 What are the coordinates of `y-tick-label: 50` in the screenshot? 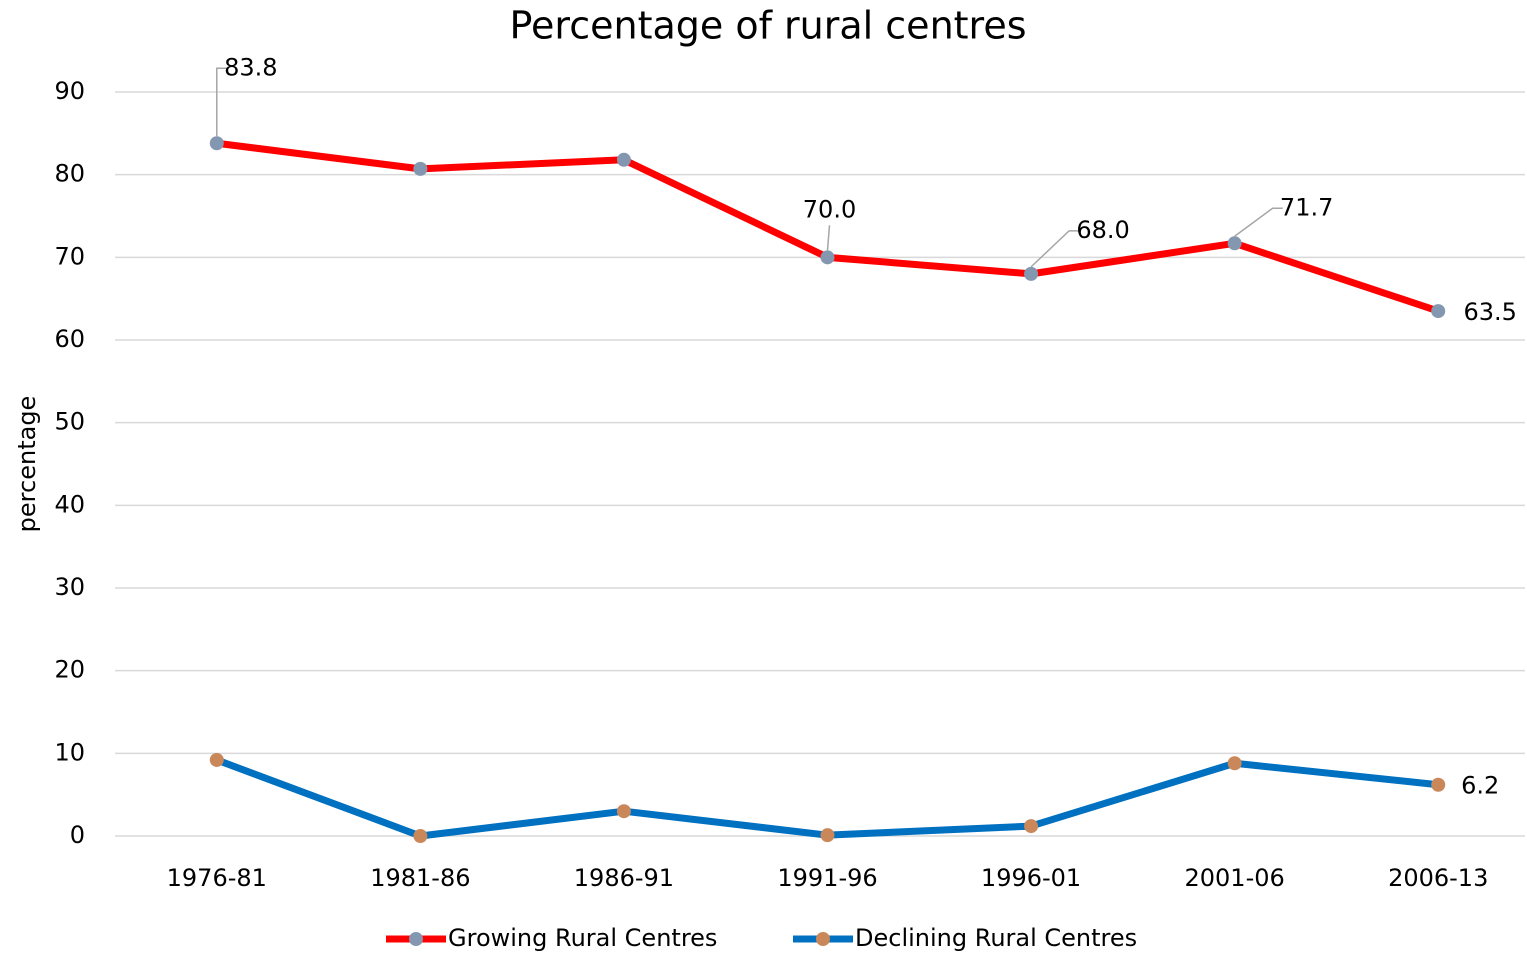 It's located at (69, 422).